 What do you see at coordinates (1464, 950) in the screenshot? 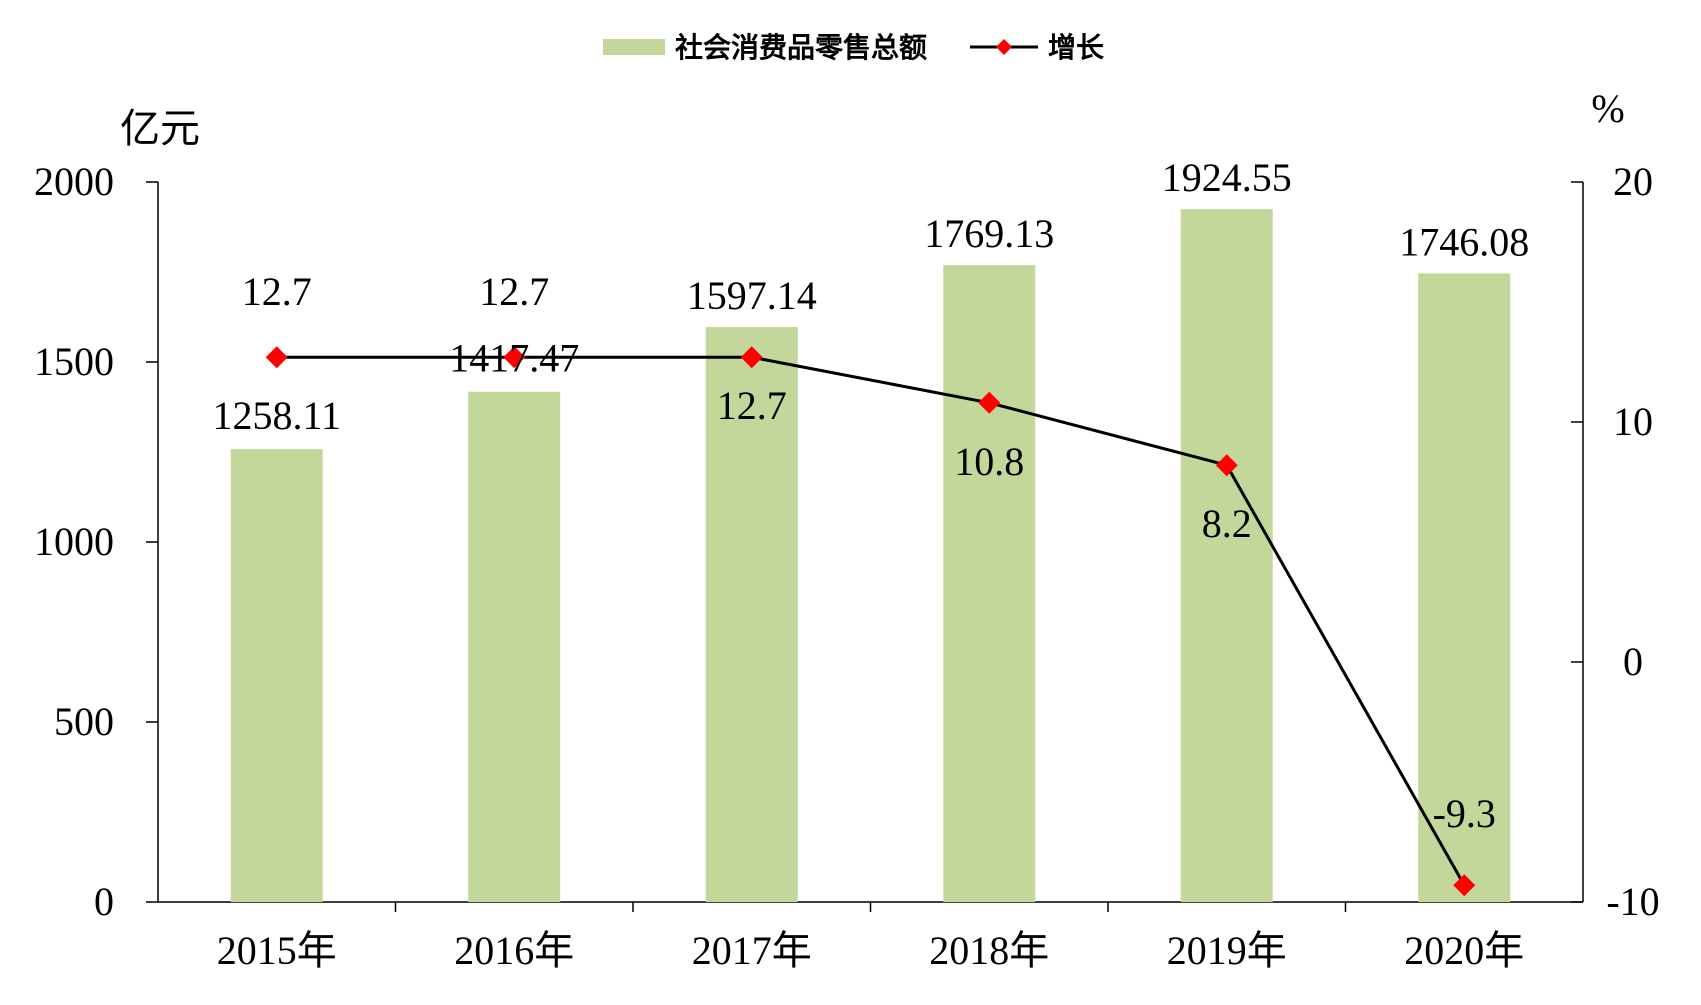
I see `x-tick-label: 2020年` at bounding box center [1464, 950].